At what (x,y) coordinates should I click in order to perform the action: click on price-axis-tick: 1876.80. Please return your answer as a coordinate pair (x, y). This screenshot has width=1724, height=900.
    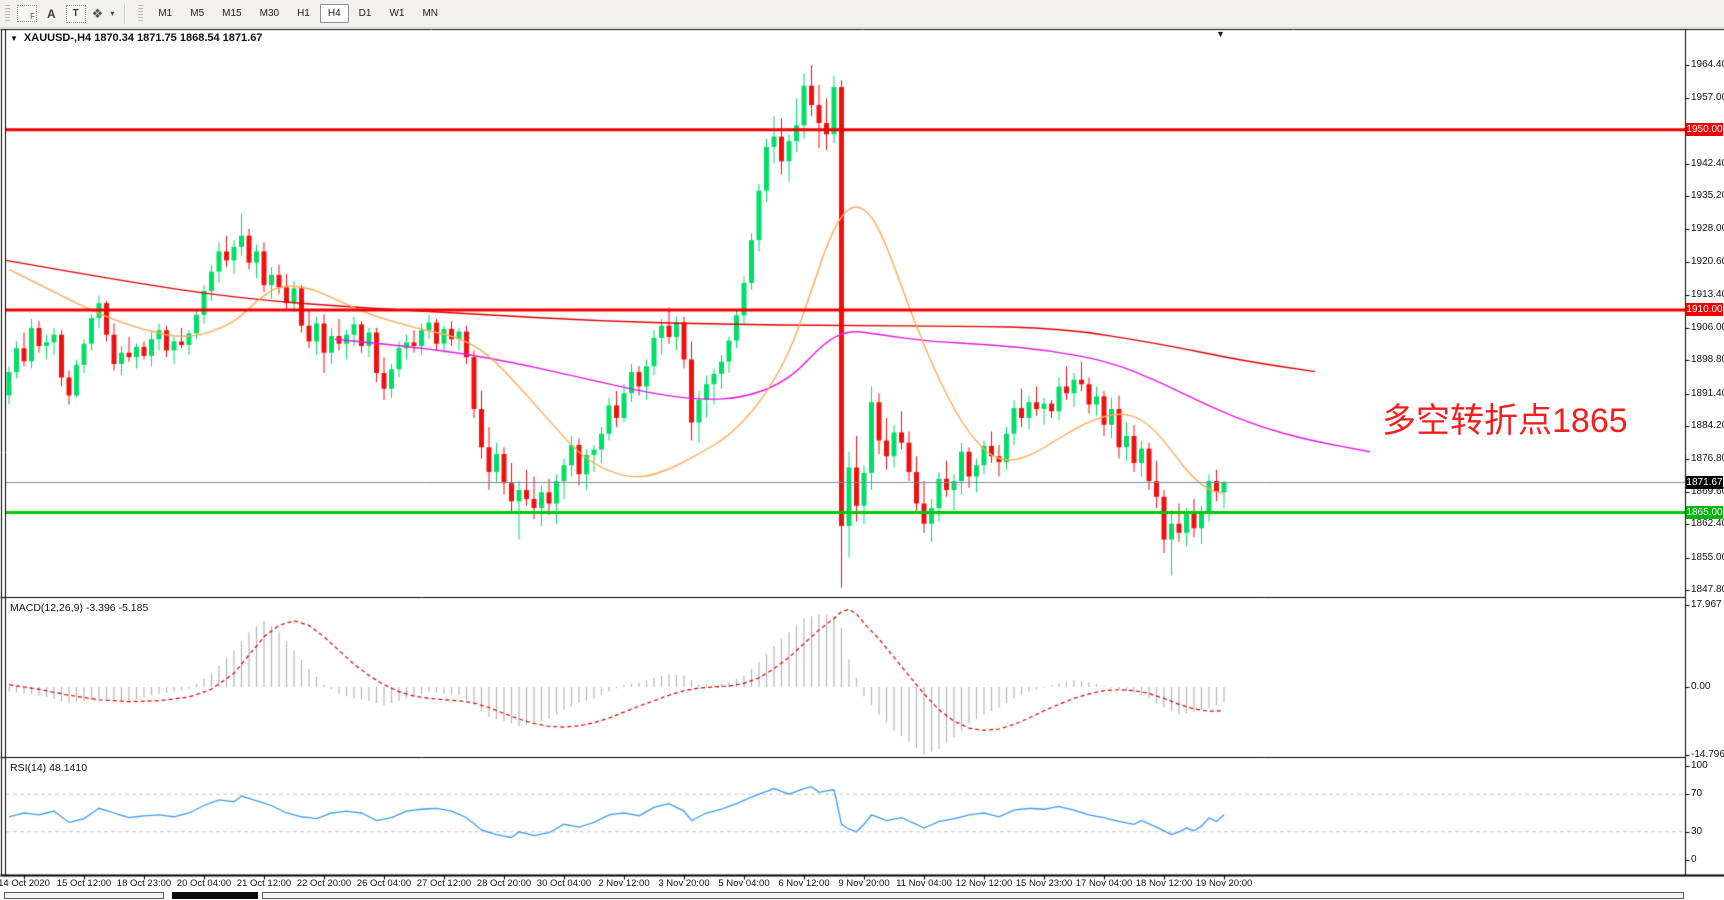
    Looking at the image, I should click on (1707, 459).